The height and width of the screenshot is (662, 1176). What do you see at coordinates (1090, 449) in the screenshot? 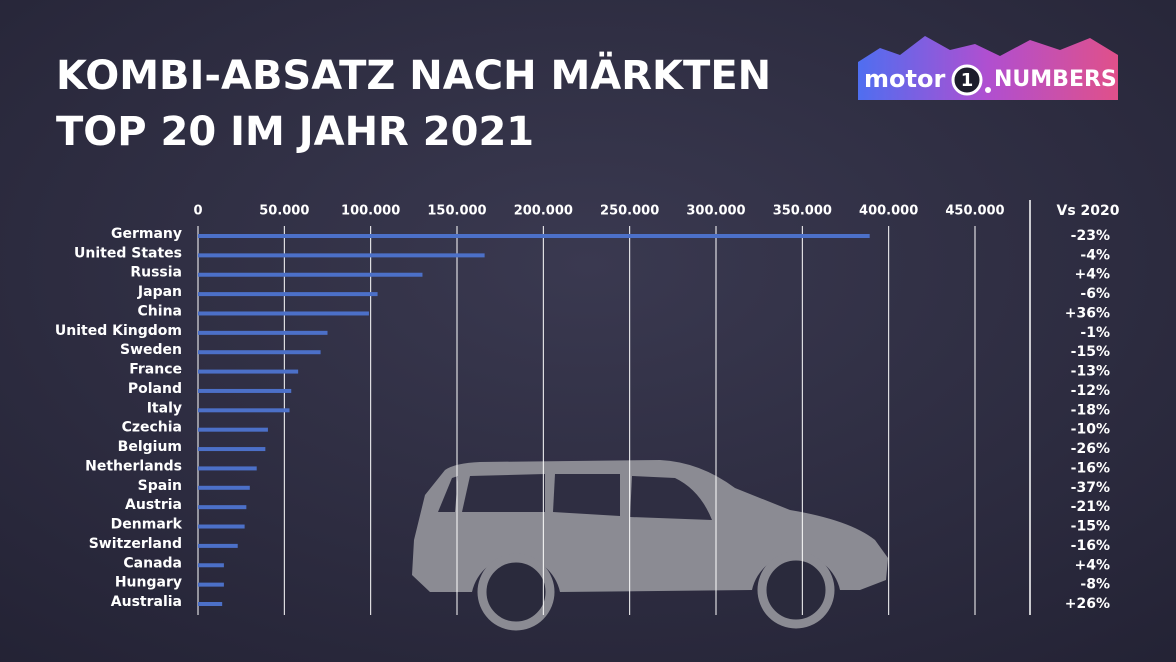
I see `change-label: -26%` at bounding box center [1090, 449].